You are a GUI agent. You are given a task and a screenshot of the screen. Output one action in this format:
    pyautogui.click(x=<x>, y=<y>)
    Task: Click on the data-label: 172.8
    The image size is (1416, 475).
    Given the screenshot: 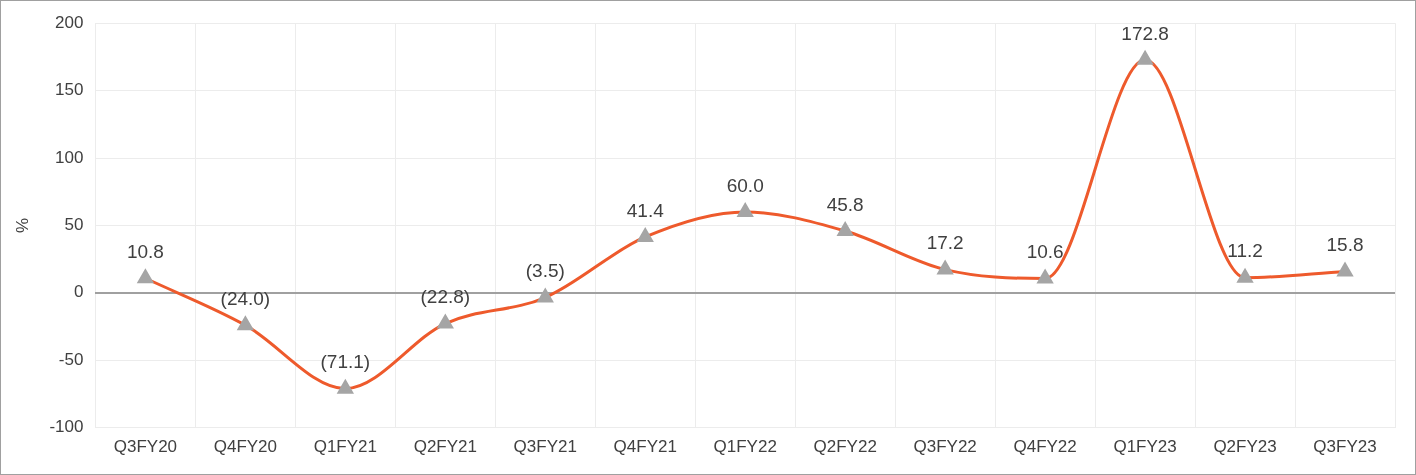 What is the action you would take?
    pyautogui.click(x=1145, y=33)
    